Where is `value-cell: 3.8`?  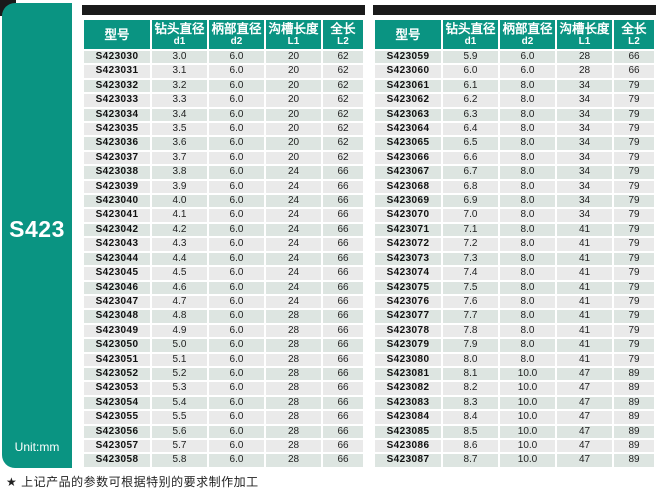 value-cell: 3.8 is located at coordinates (179, 172).